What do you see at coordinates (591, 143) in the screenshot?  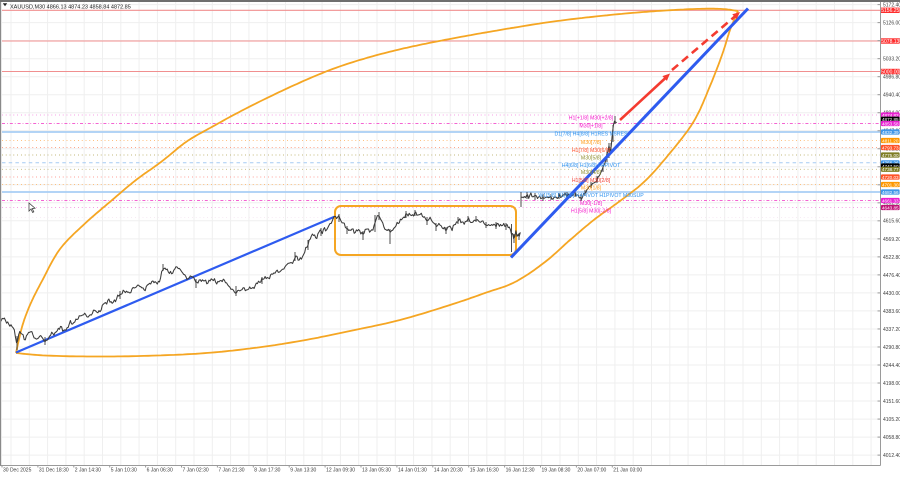 I see `svg-text: M30[7/8]` at bounding box center [591, 143].